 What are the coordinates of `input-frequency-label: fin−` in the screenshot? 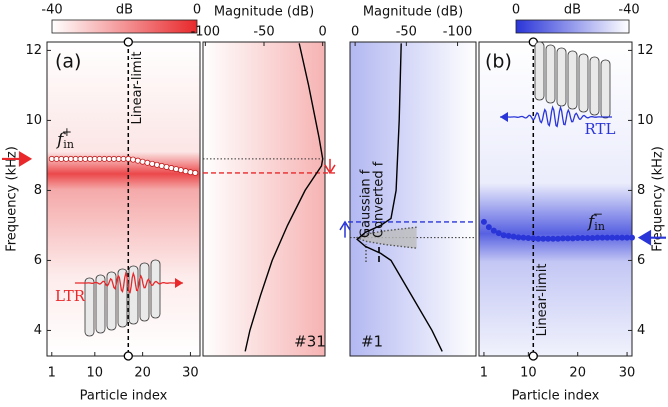 It's located at (595, 220).